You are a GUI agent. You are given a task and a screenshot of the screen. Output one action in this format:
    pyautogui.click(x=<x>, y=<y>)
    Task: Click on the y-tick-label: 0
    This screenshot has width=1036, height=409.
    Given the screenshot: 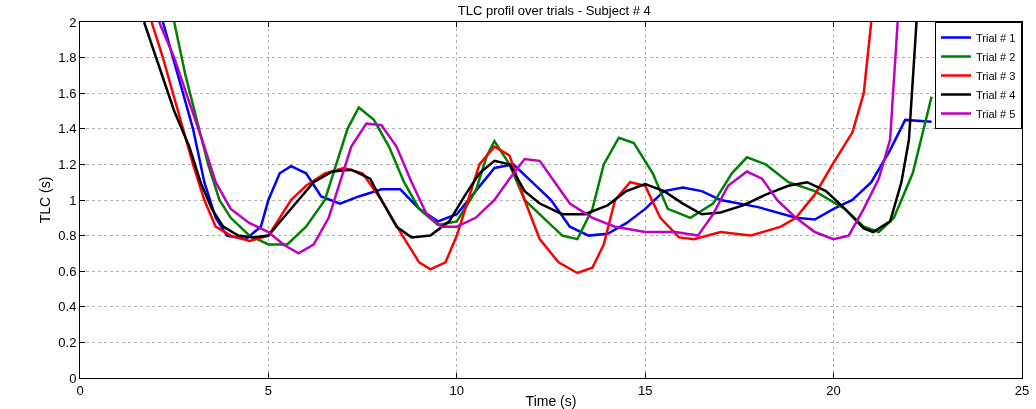 What is the action you would take?
    pyautogui.click(x=73, y=378)
    